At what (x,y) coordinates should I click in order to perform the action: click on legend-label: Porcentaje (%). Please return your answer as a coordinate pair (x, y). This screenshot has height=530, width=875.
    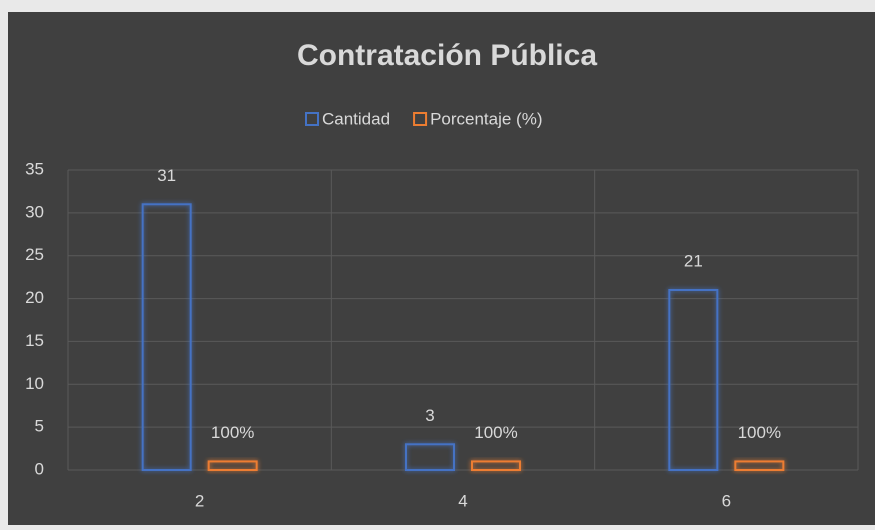
    Looking at the image, I should click on (486, 118).